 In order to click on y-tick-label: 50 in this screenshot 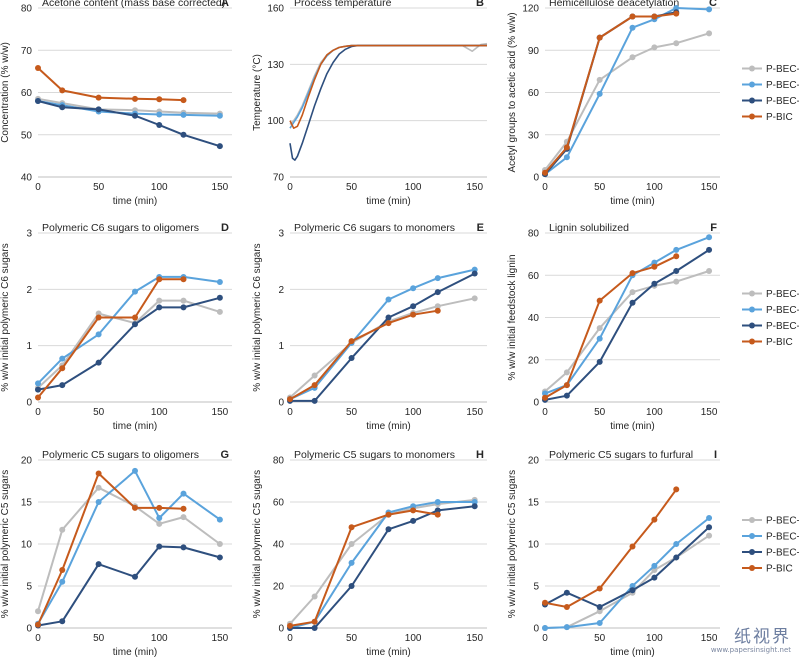, I will do `click(27, 135)`.